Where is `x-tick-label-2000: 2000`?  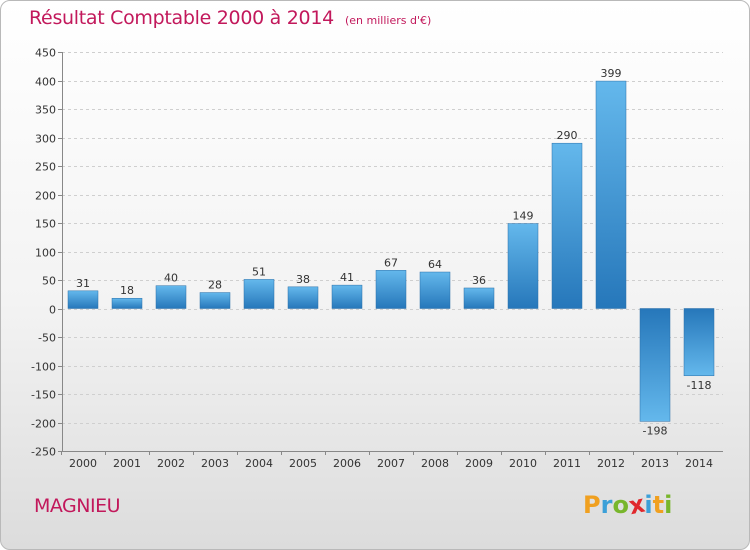 x-tick-label-2000: 2000 is located at coordinates (83, 463).